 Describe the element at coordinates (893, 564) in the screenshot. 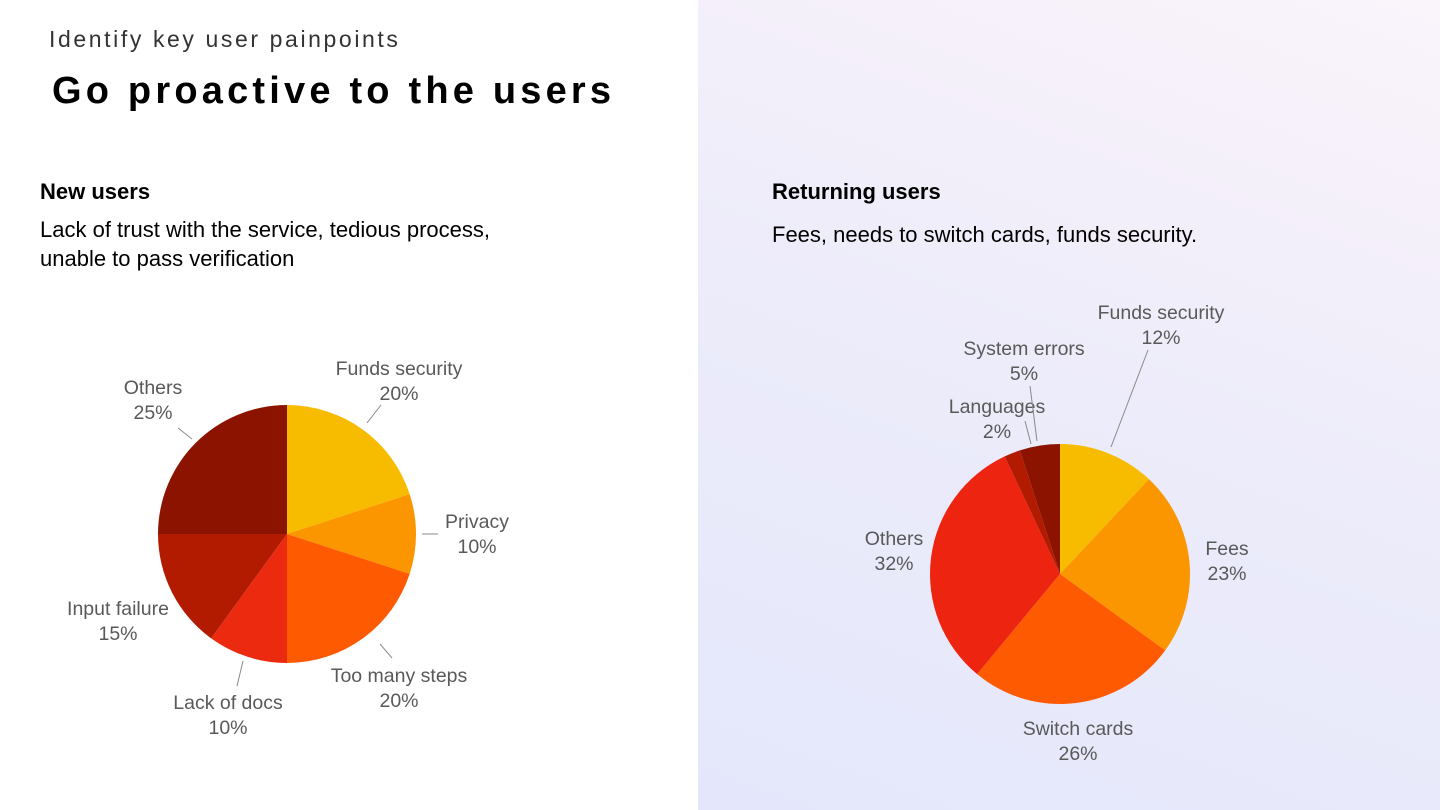

I see `returning-users-value-others: 32%` at that location.